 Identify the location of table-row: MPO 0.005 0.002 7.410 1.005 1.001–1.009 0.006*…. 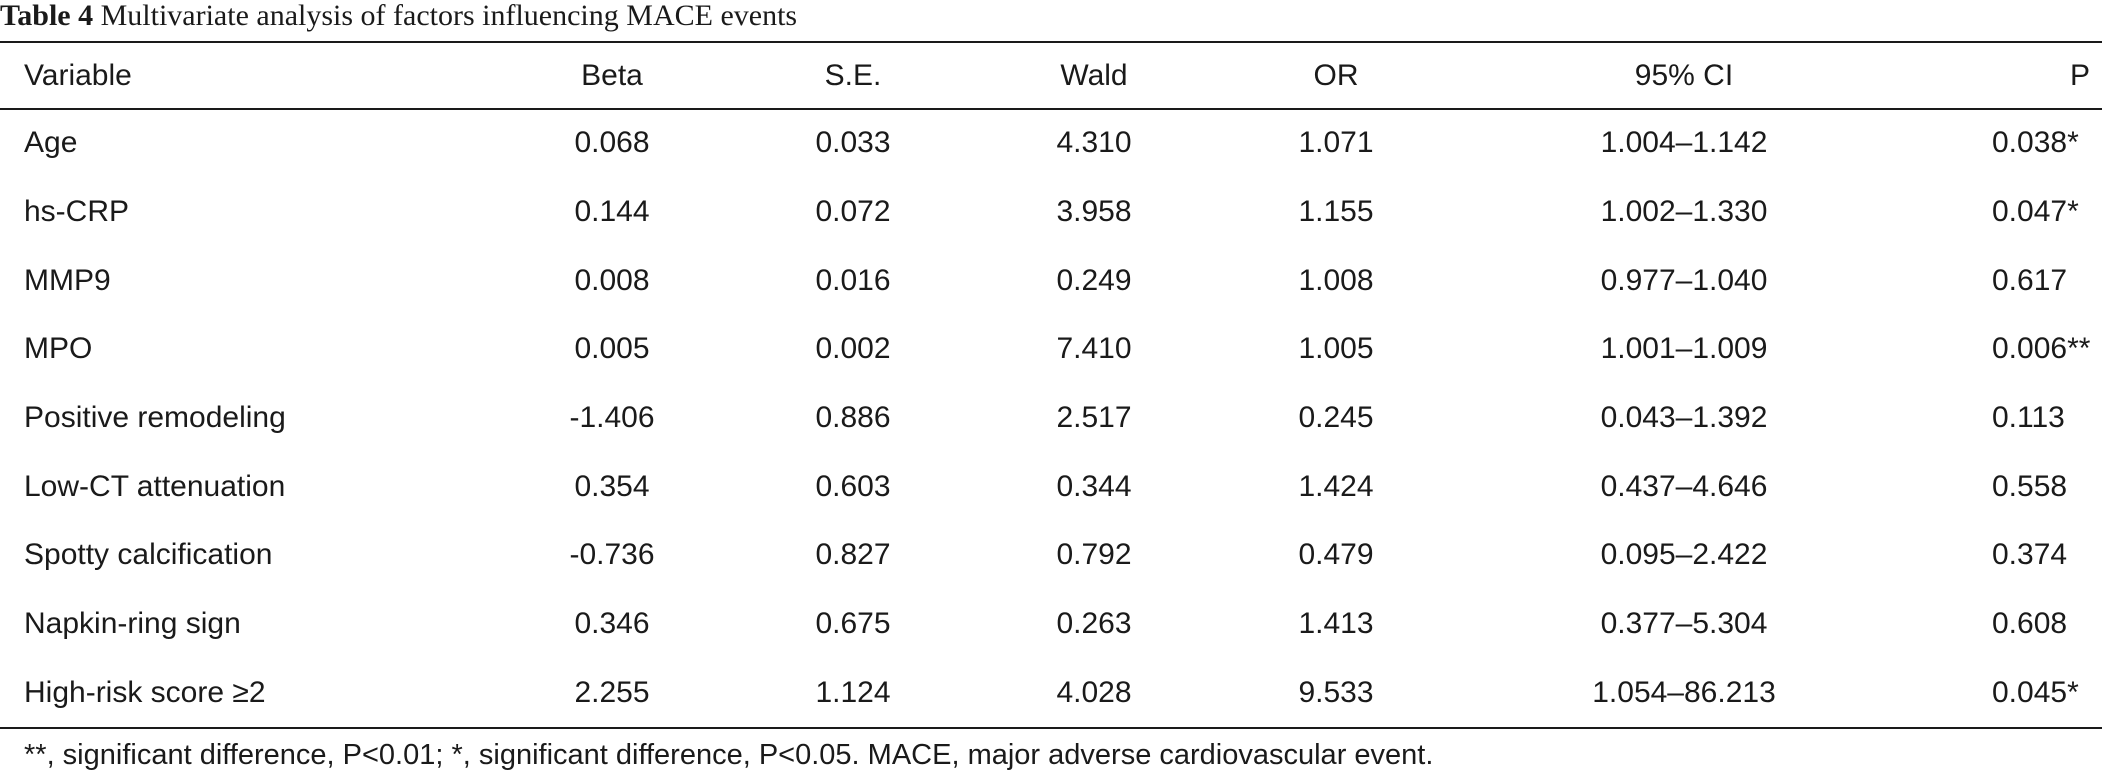
(1051, 349).